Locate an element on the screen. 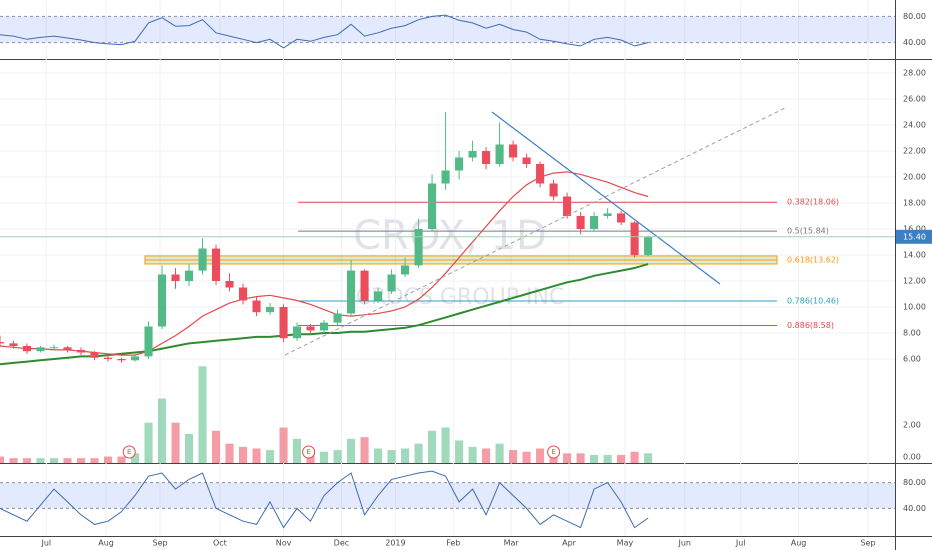 The image size is (932, 550). earnings-marker is located at coordinates (129, 452).